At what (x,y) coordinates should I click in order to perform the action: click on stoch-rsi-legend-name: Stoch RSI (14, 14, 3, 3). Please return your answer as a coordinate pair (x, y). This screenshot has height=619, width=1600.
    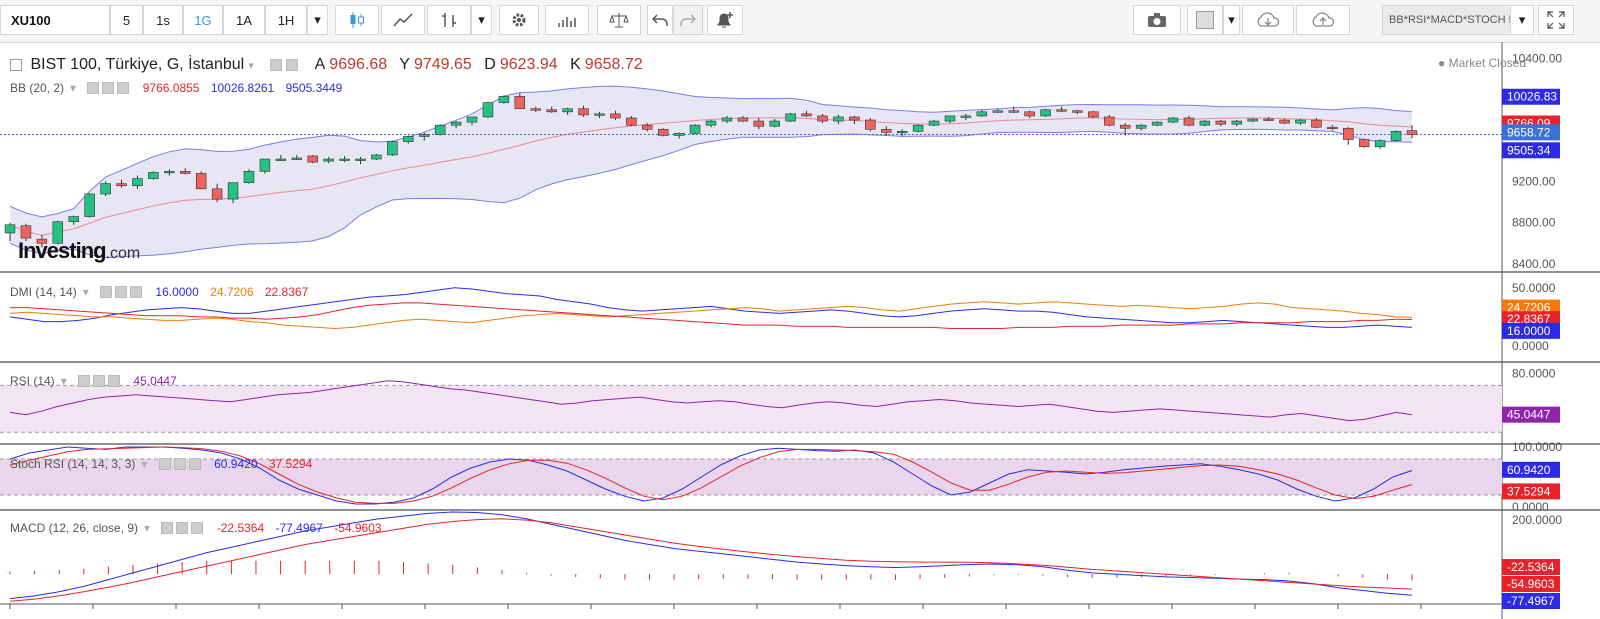
    Looking at the image, I should click on (73, 464).